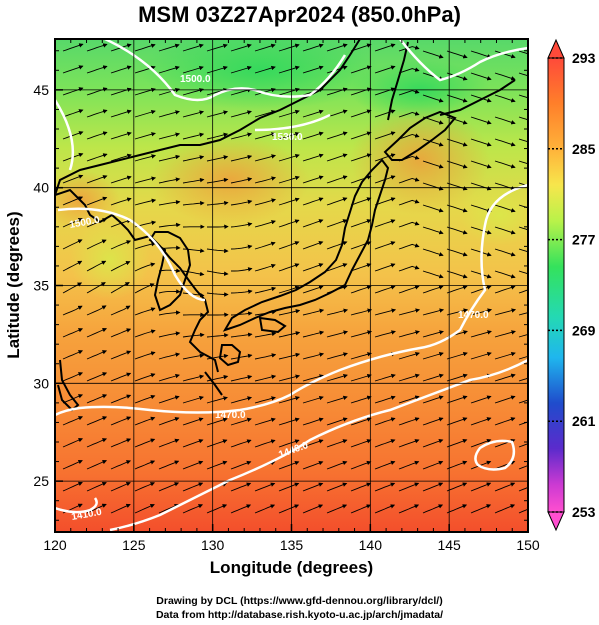  Describe the element at coordinates (556, 521) in the screenshot. I see `colorbar-bottom-arrow` at that location.